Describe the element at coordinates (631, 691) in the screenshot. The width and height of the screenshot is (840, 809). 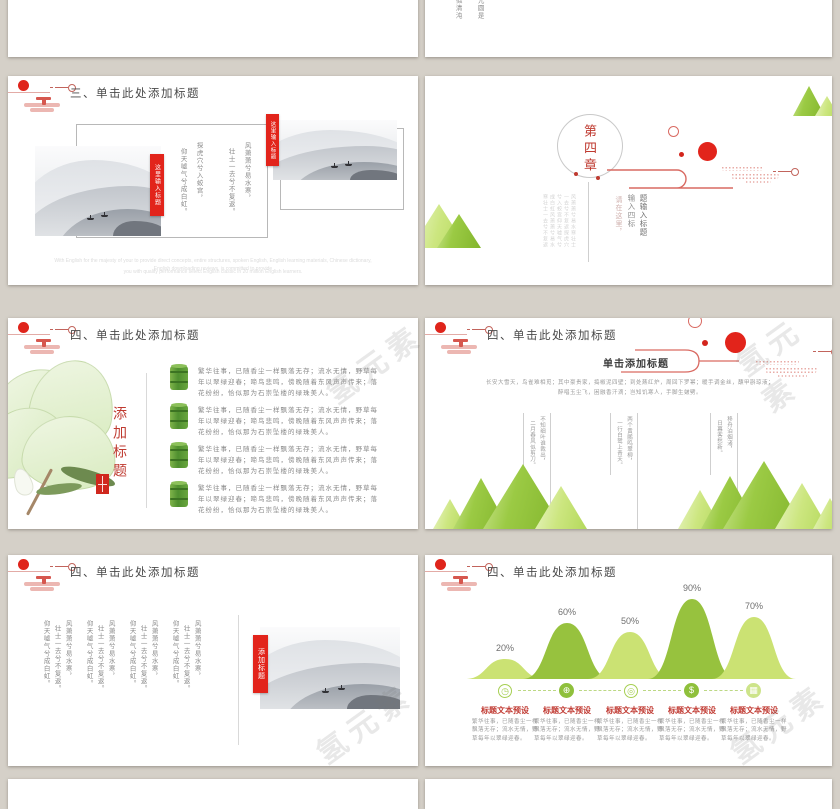
I see `target-icon: ◎` at that location.